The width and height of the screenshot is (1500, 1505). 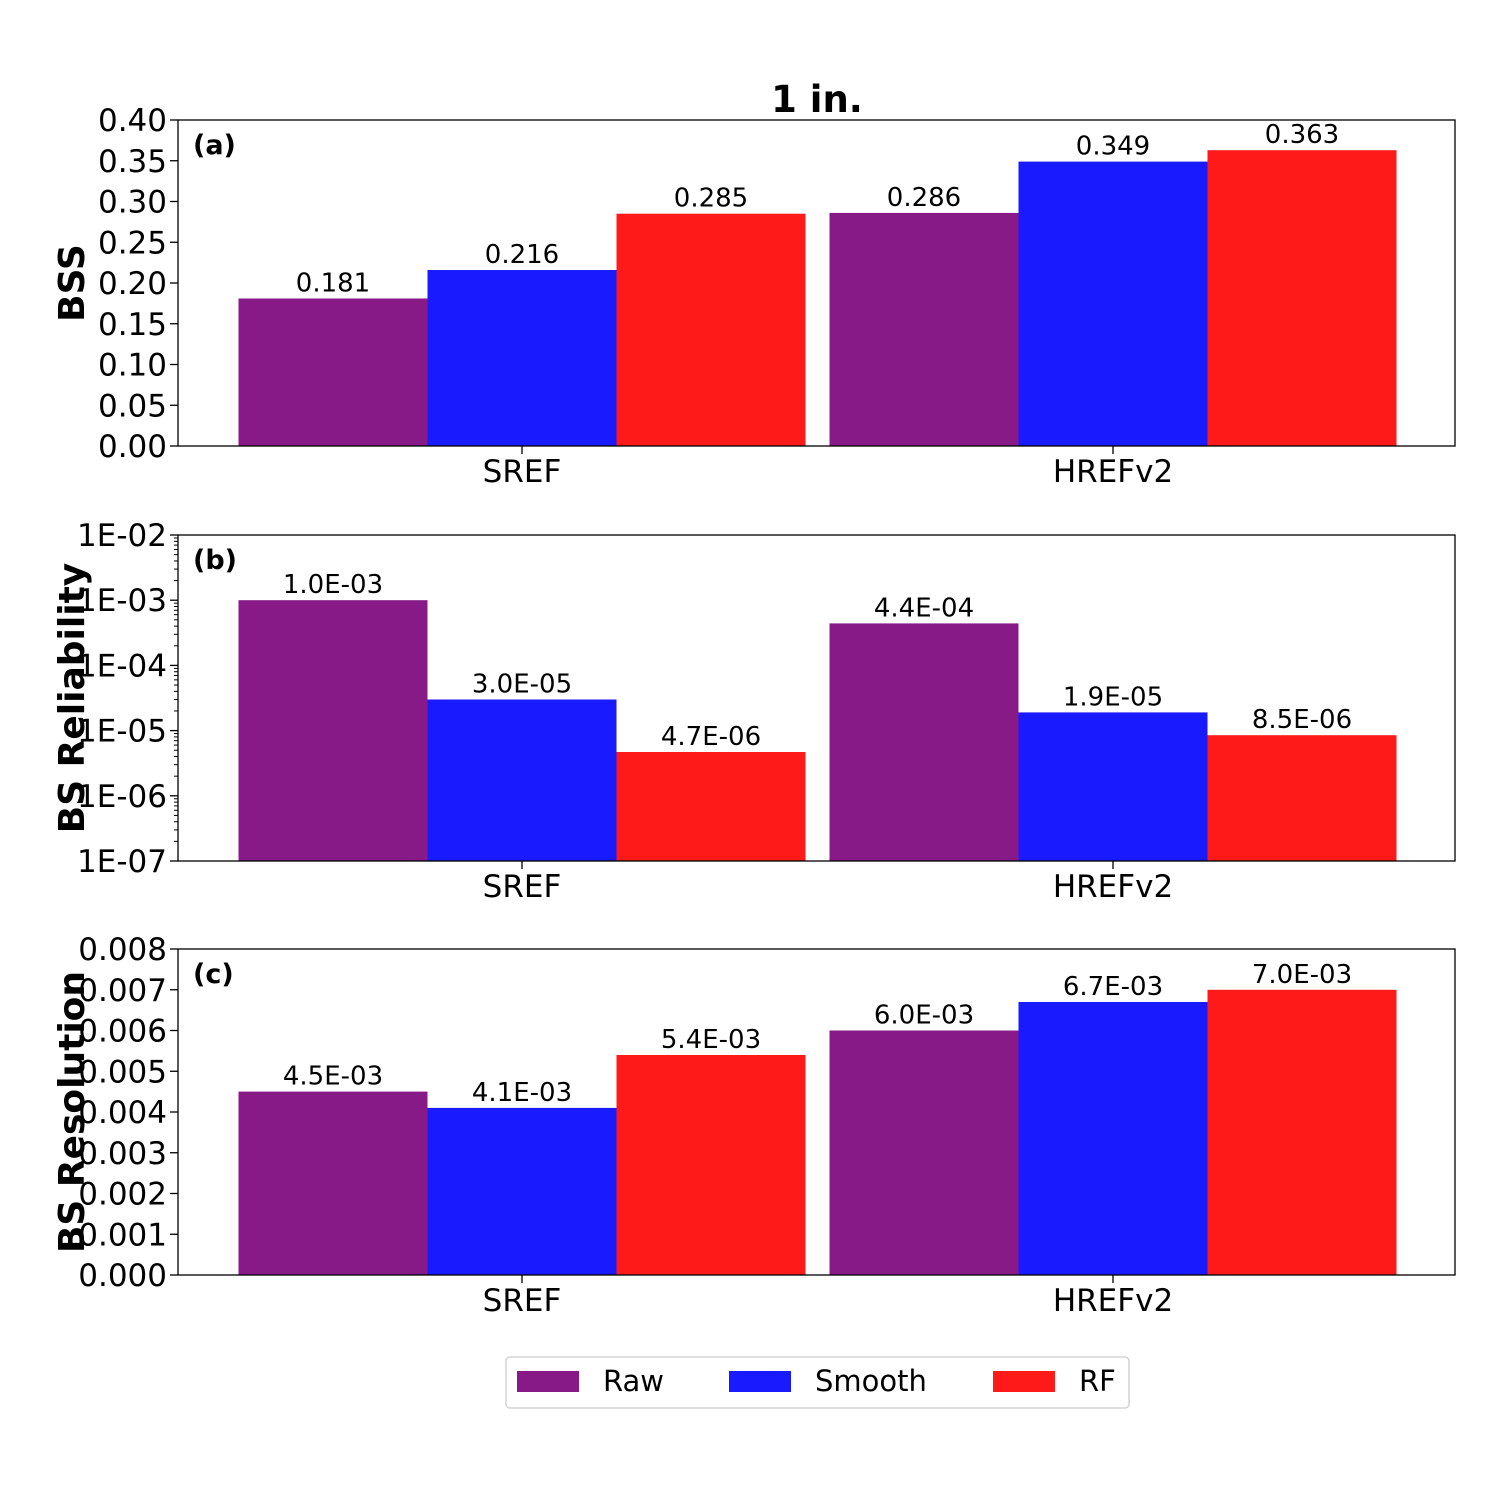 I want to click on data-label: 5.4E-03, so click(x=711, y=1040).